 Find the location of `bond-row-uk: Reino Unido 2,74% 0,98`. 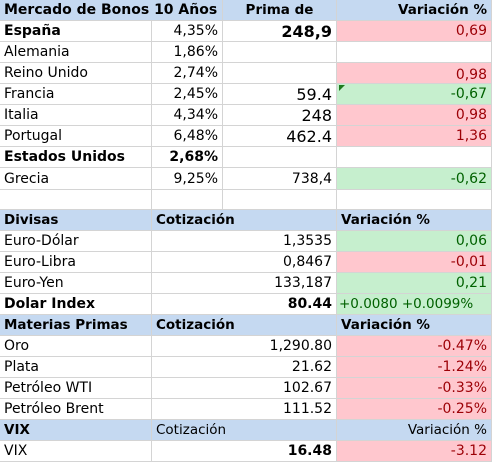

bond-row-uk: Reino Unido 2,74% 0,98 is located at coordinates (246, 73).